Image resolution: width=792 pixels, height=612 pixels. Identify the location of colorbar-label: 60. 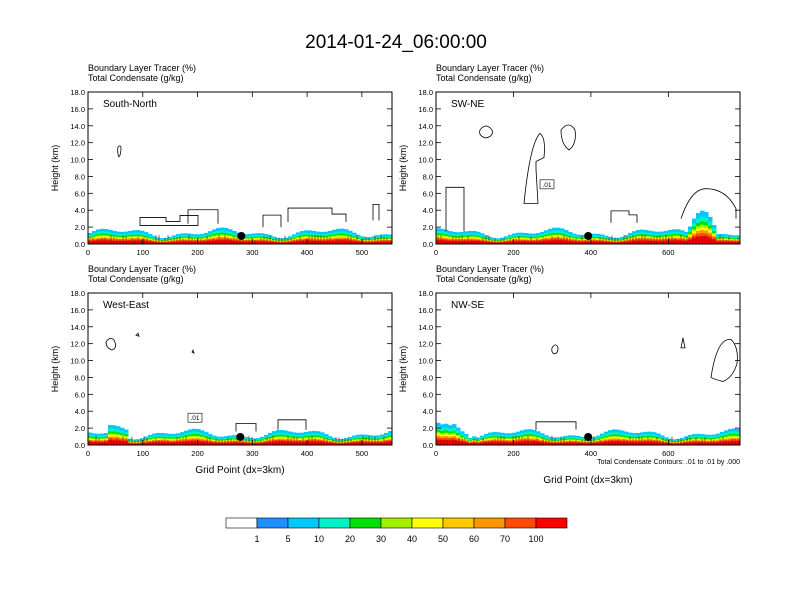
(474, 539).